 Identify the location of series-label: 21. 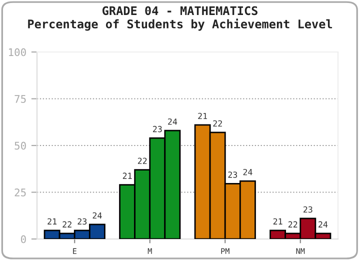
(52, 221).